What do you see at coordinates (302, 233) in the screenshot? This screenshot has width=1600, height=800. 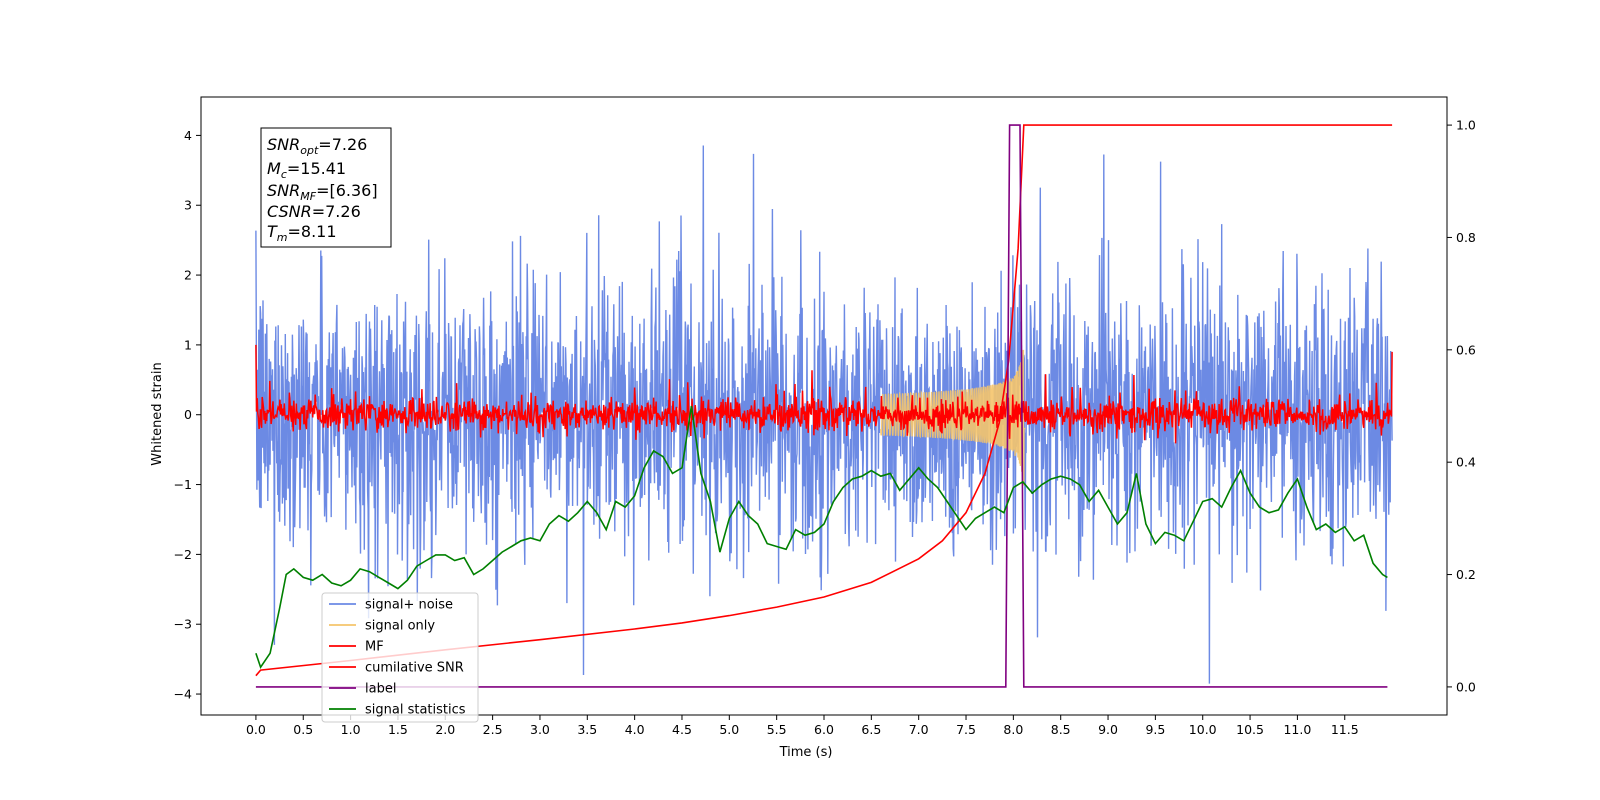 I see `annotation-tm: Tm=8.11` at bounding box center [302, 233].